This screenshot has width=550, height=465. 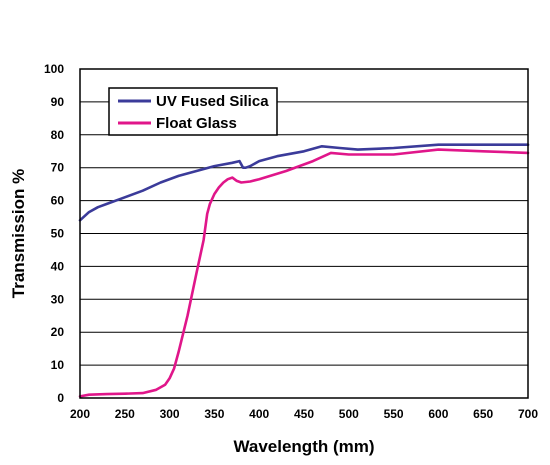 What do you see at coordinates (58, 135) in the screenshot?
I see `y-tick-label: 80` at bounding box center [58, 135].